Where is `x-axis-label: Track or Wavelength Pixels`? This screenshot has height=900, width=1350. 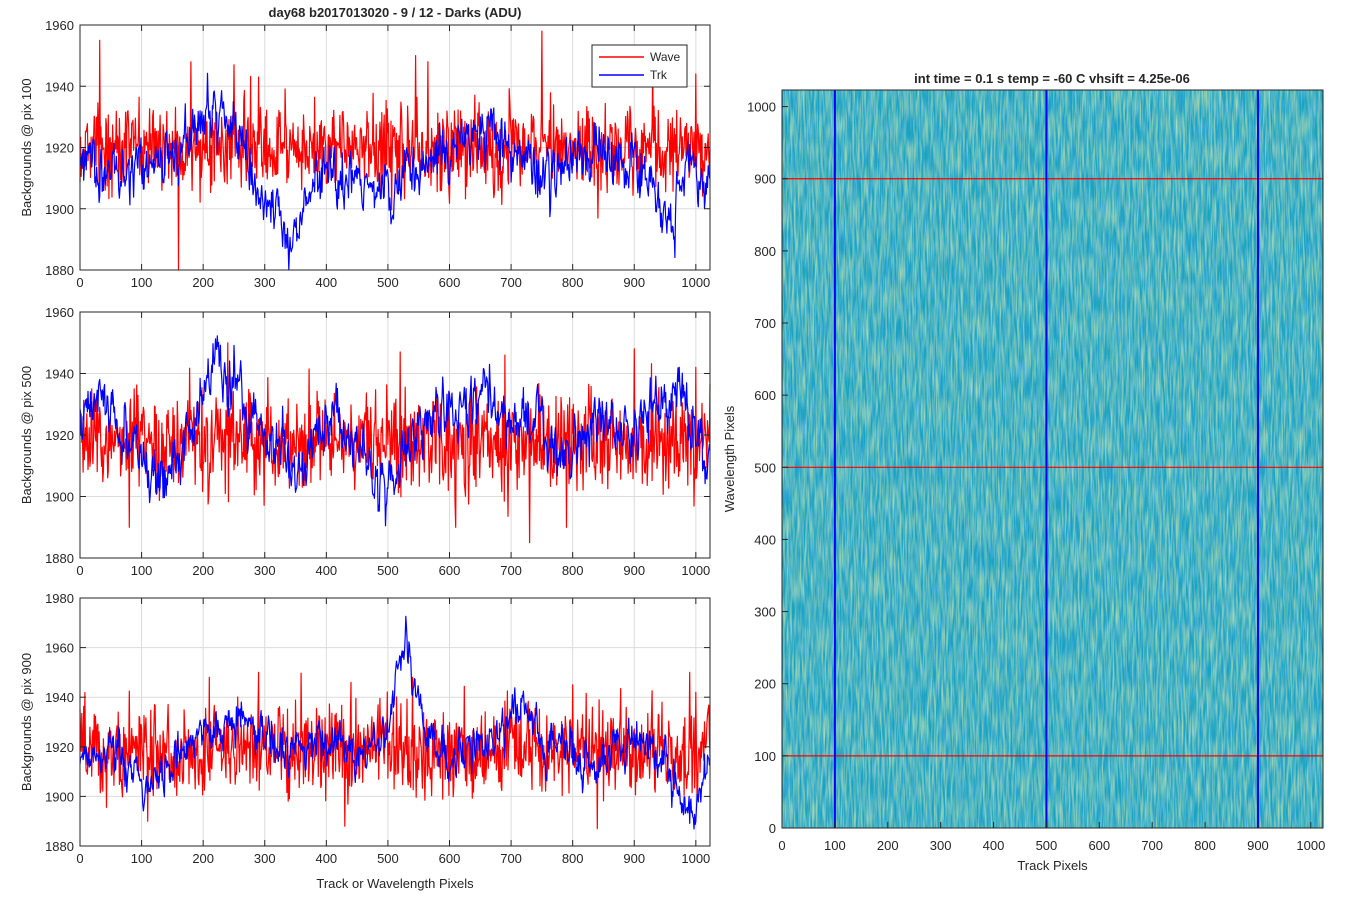 x-axis-label: Track or Wavelength Pixels is located at coordinates (395, 883).